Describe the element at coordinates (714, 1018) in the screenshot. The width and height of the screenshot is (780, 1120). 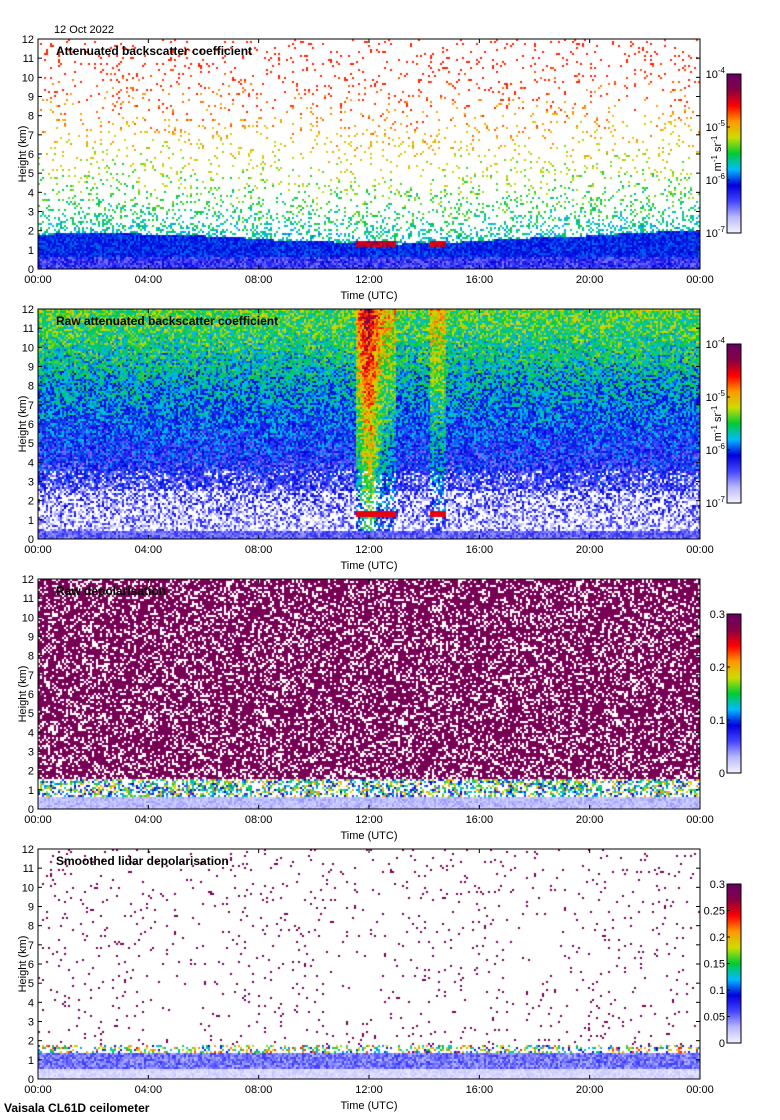
I see `colorbar-tick-label: 0.05` at that location.